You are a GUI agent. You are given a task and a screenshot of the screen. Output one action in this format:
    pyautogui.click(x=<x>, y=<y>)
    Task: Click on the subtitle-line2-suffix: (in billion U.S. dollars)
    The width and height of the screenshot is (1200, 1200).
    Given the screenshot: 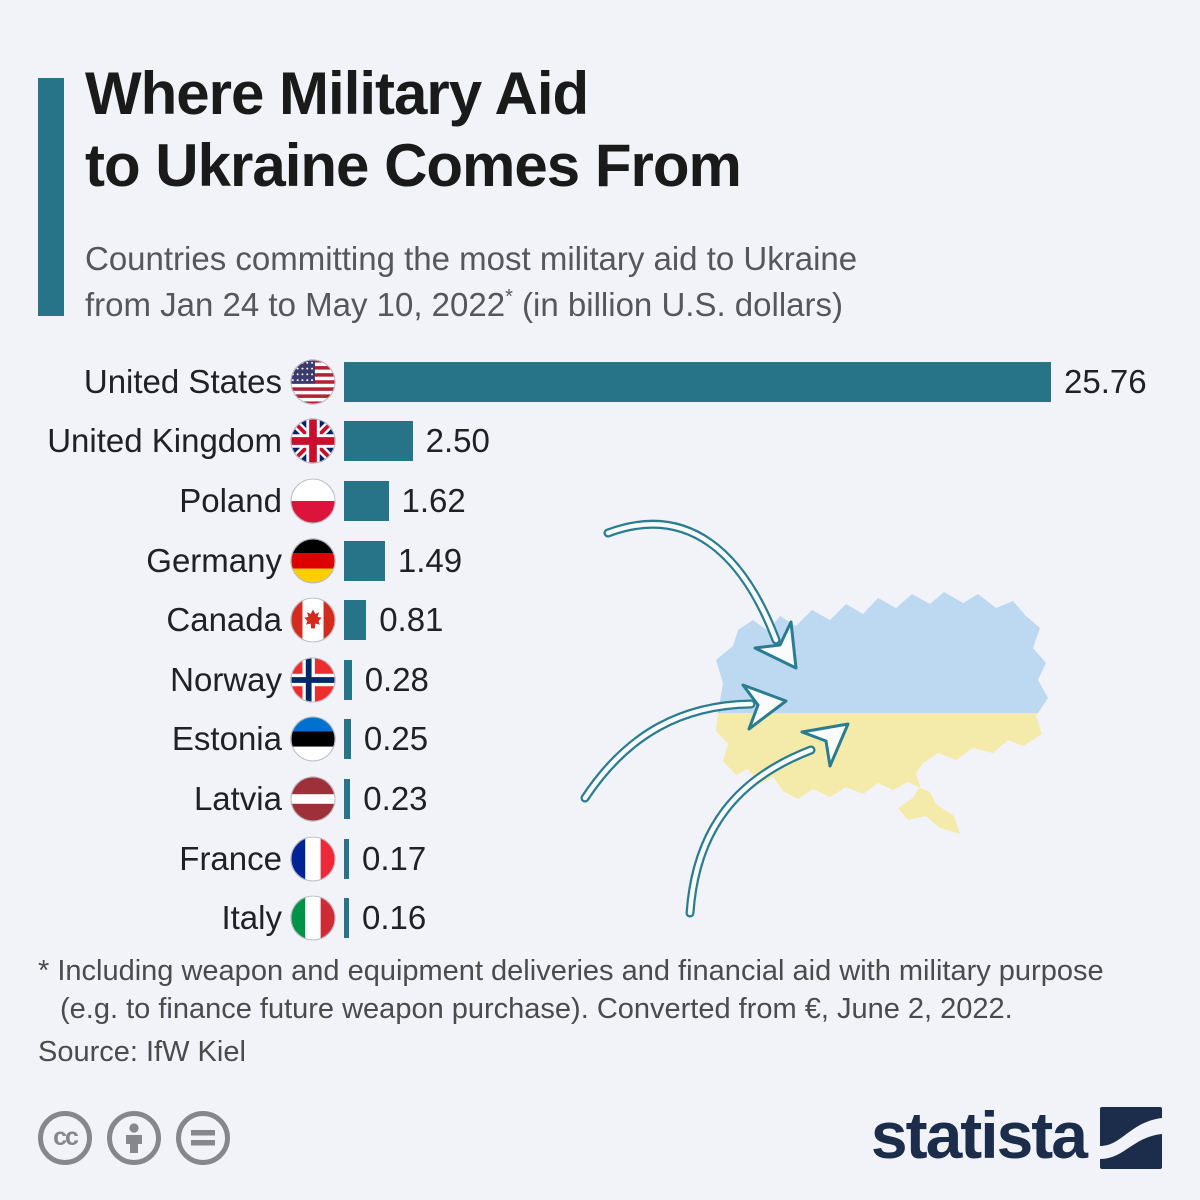 What is the action you would take?
    pyautogui.click(x=677, y=305)
    